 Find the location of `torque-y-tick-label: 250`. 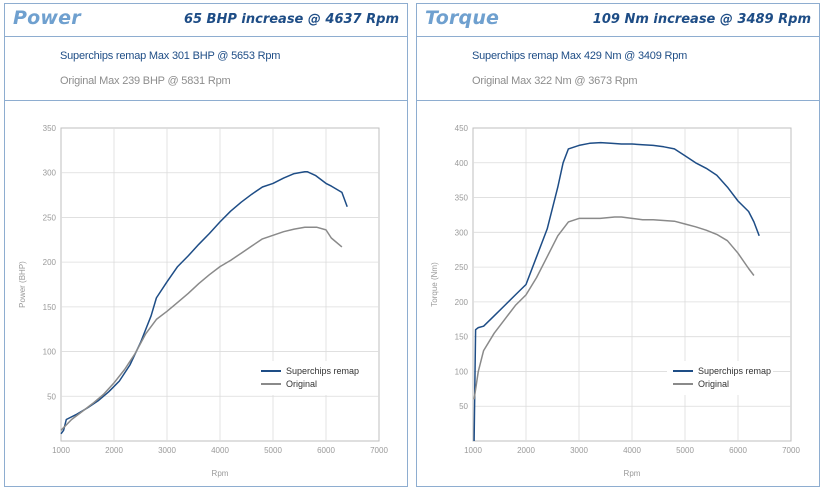

torque-y-tick-label: 250 is located at coordinates (462, 267).